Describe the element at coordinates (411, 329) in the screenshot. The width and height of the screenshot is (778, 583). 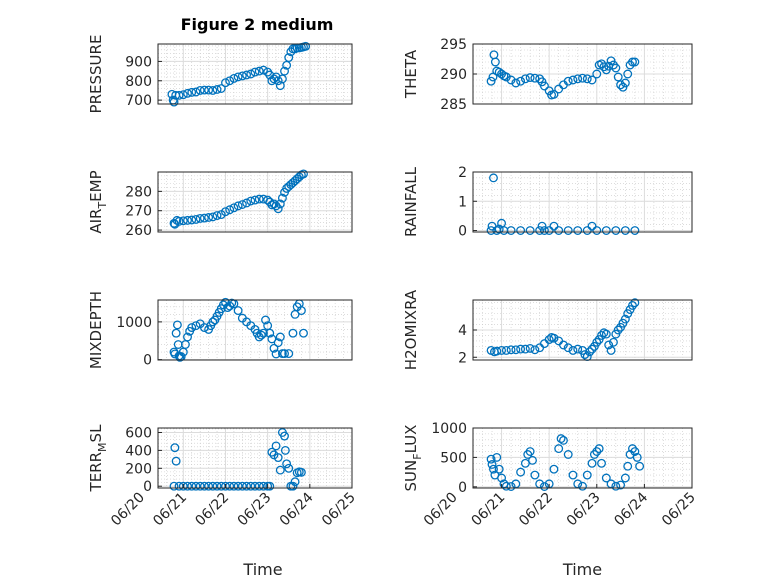
I see `y-axis-label: H2OMIXRA` at that location.